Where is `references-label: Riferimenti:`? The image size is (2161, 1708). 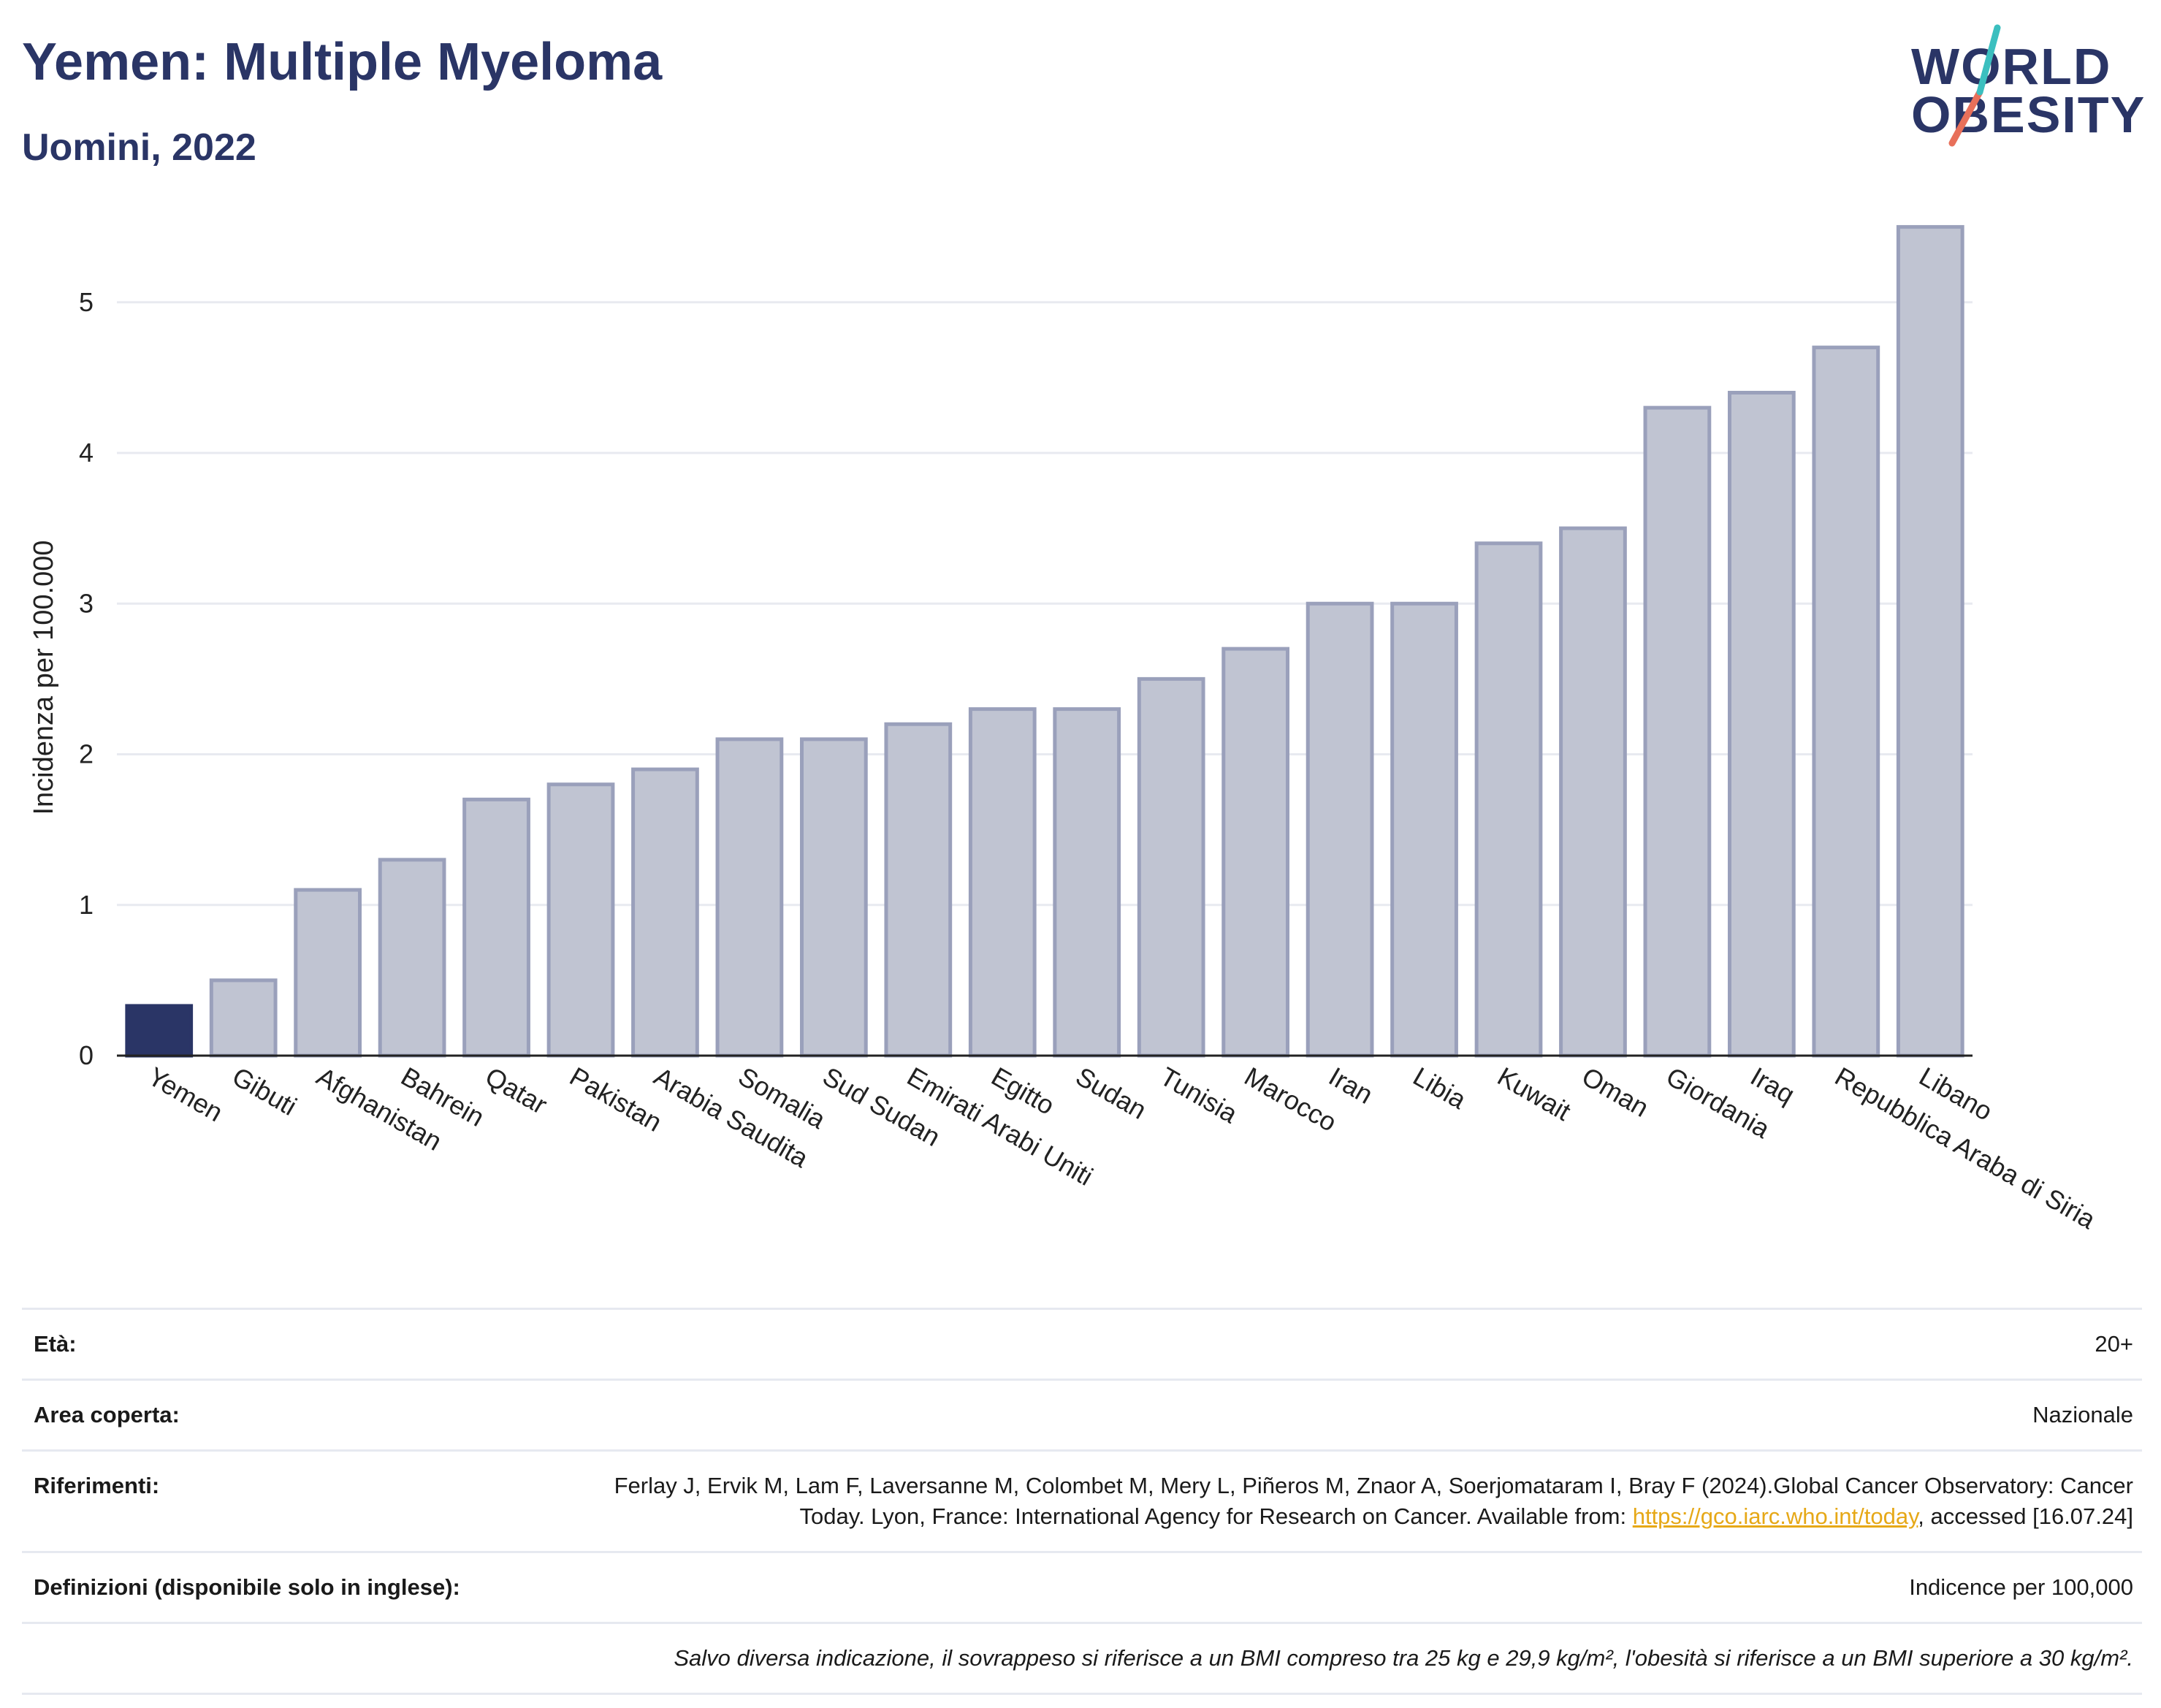 references-label: Riferimenti: is located at coordinates (97, 1485).